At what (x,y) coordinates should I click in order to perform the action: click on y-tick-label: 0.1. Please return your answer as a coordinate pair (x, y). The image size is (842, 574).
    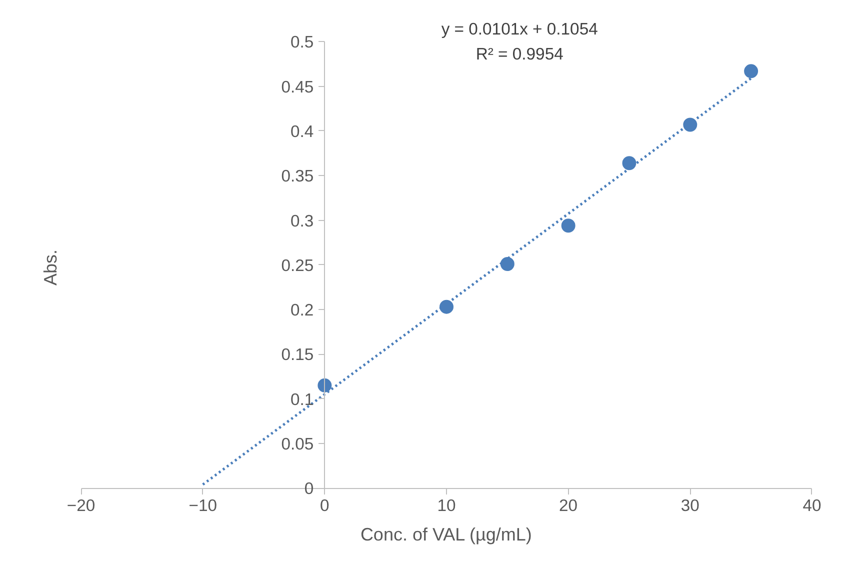
    Looking at the image, I should click on (302, 399).